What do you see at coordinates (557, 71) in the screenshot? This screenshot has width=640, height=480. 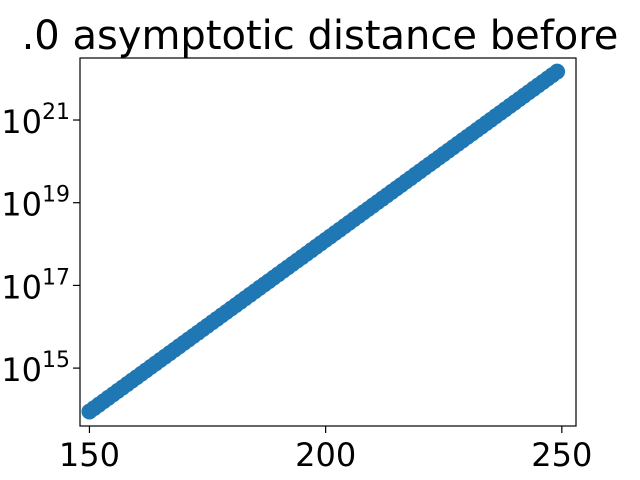 I see `data-point` at bounding box center [557, 71].